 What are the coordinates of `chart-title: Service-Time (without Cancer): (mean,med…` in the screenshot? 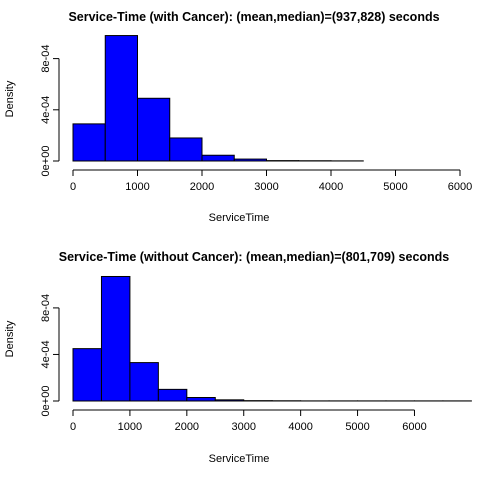 It's located at (254, 257).